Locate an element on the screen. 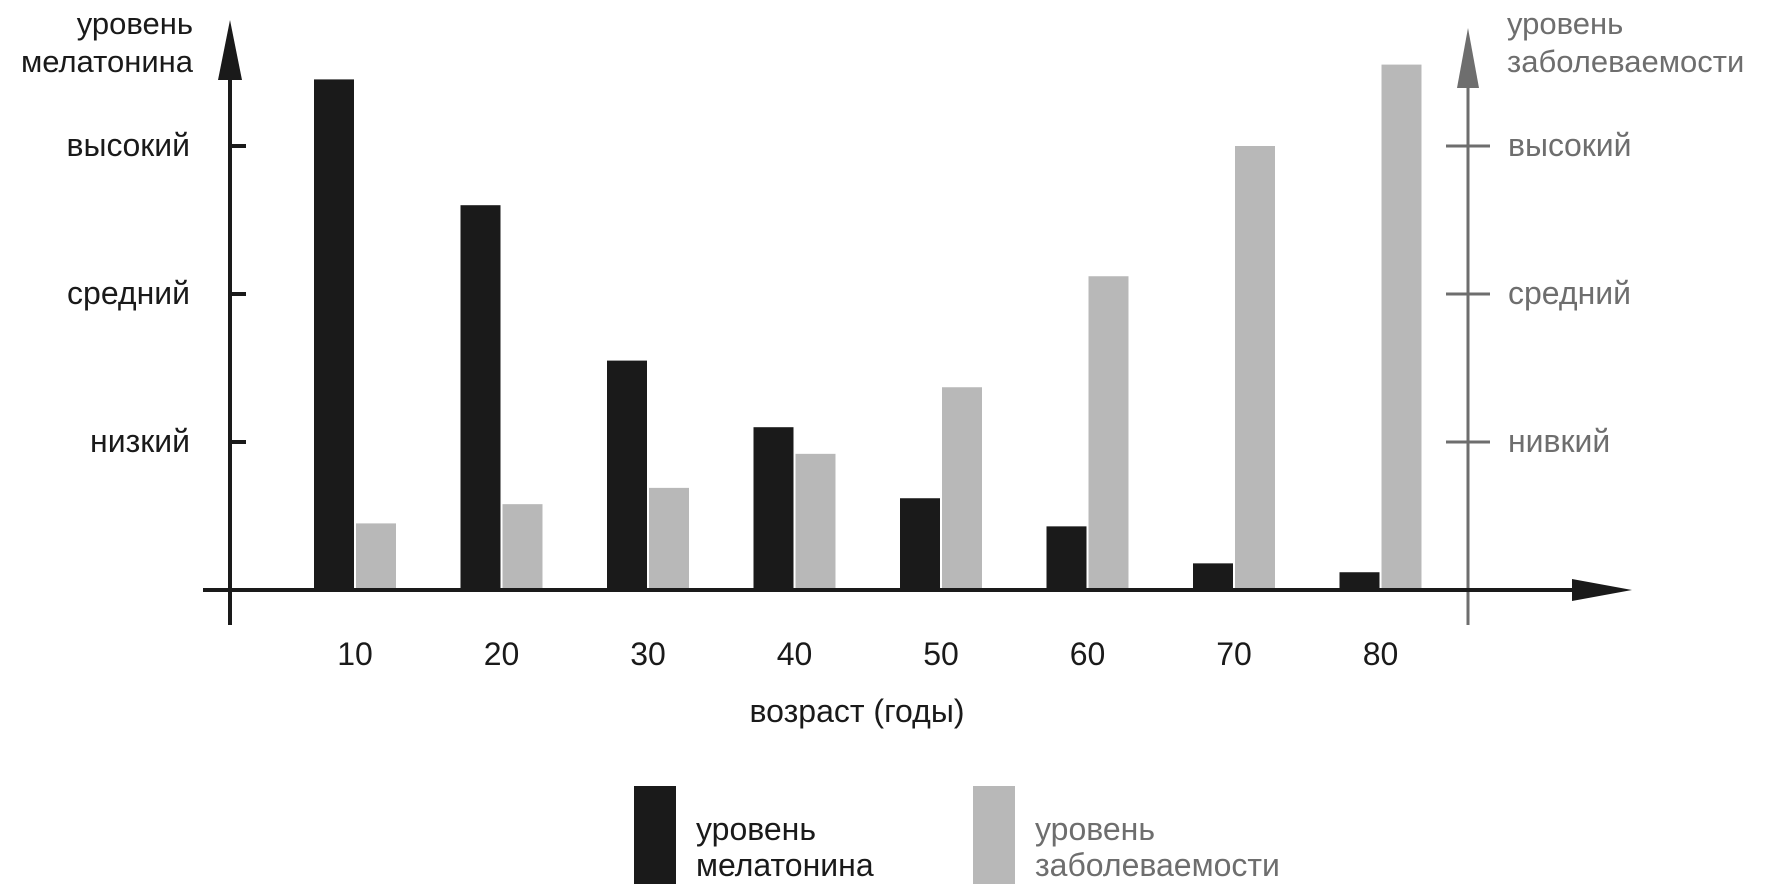 This screenshot has height=884, width=1769. left-tick-label-2: средний is located at coordinates (128, 293).